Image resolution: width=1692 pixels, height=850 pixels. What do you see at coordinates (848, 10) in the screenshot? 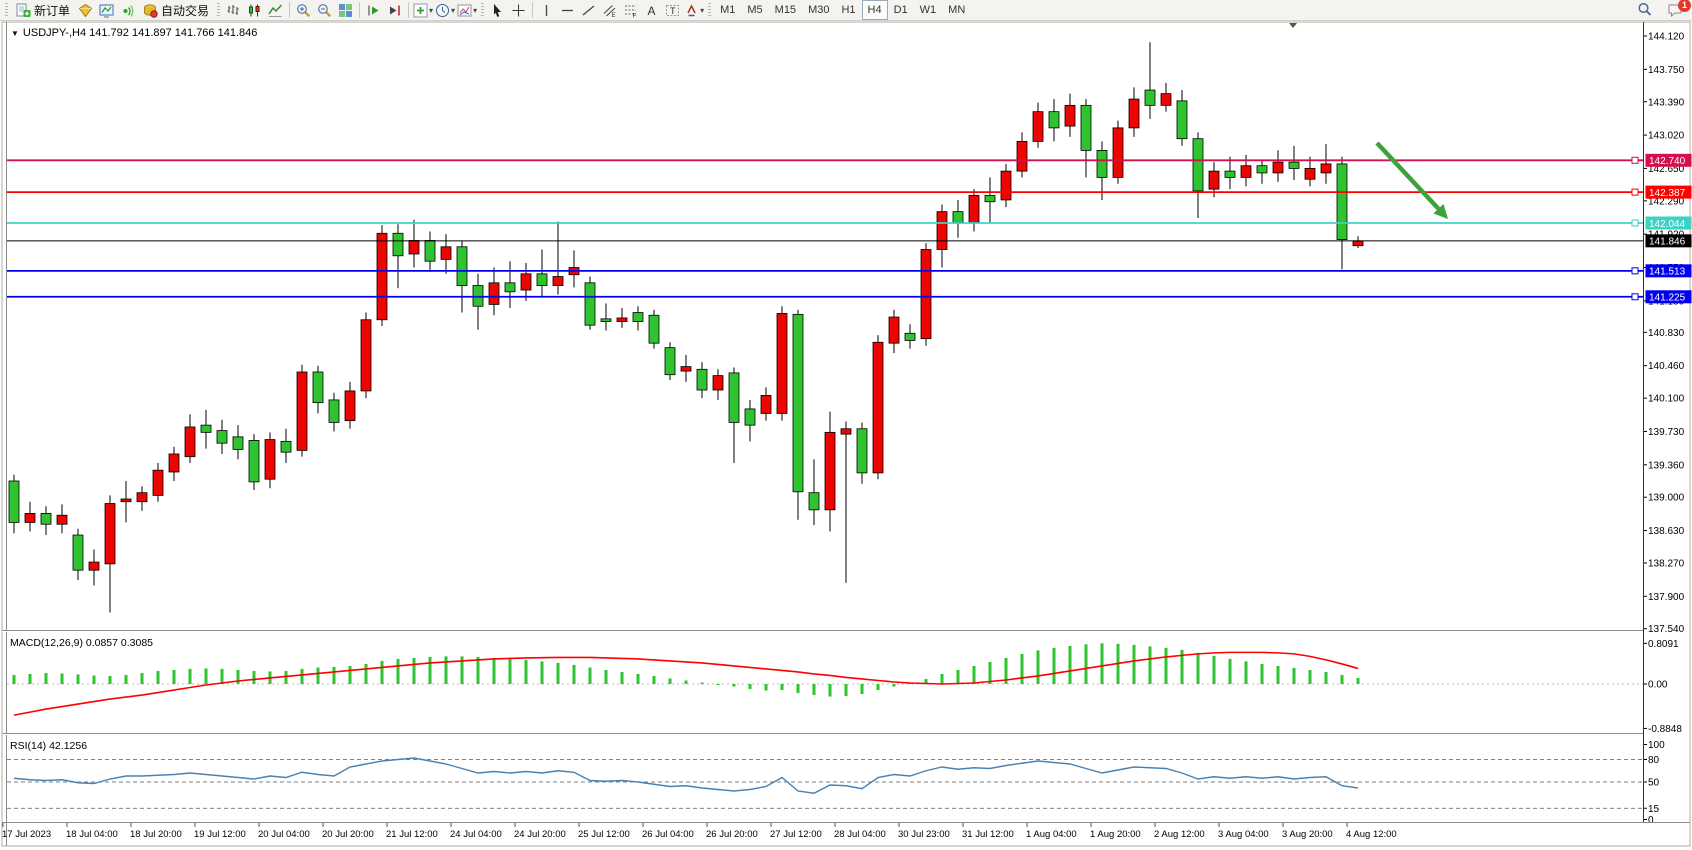
I see `timeframe-h1-button: H1` at bounding box center [848, 10].